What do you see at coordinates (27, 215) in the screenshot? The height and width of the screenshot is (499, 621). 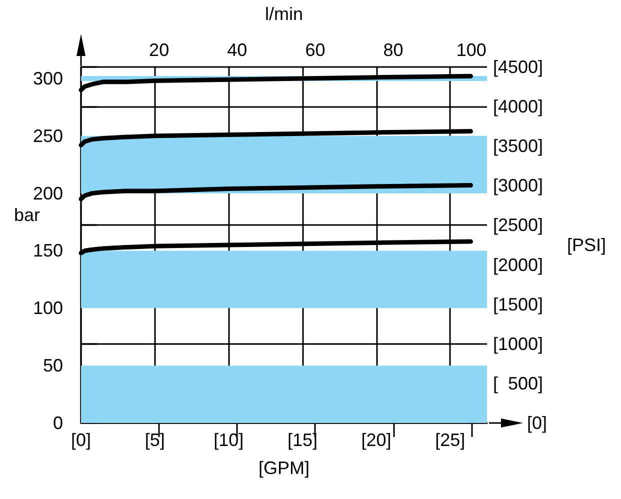 I see `y-axis-title: bar` at bounding box center [27, 215].